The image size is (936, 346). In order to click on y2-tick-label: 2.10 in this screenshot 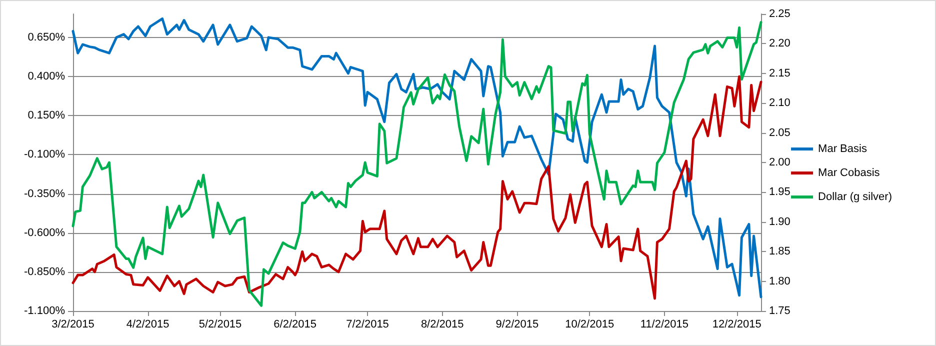, I will do `click(779, 103)`.